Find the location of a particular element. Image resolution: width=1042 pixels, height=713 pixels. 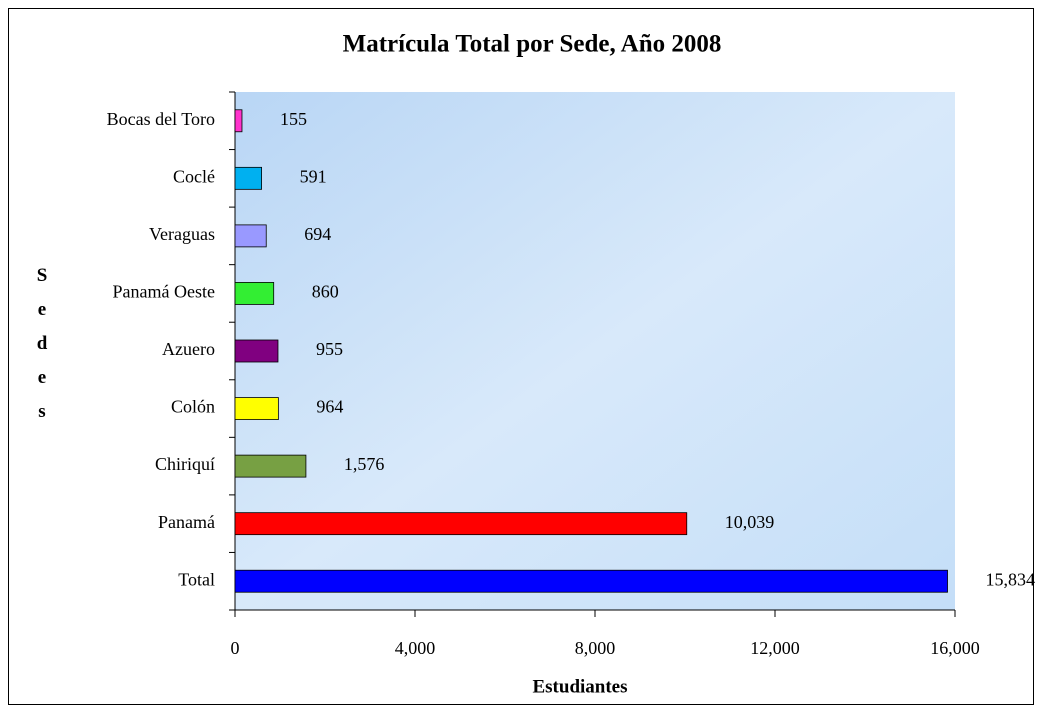

value-label: 1,576 is located at coordinates (364, 464).